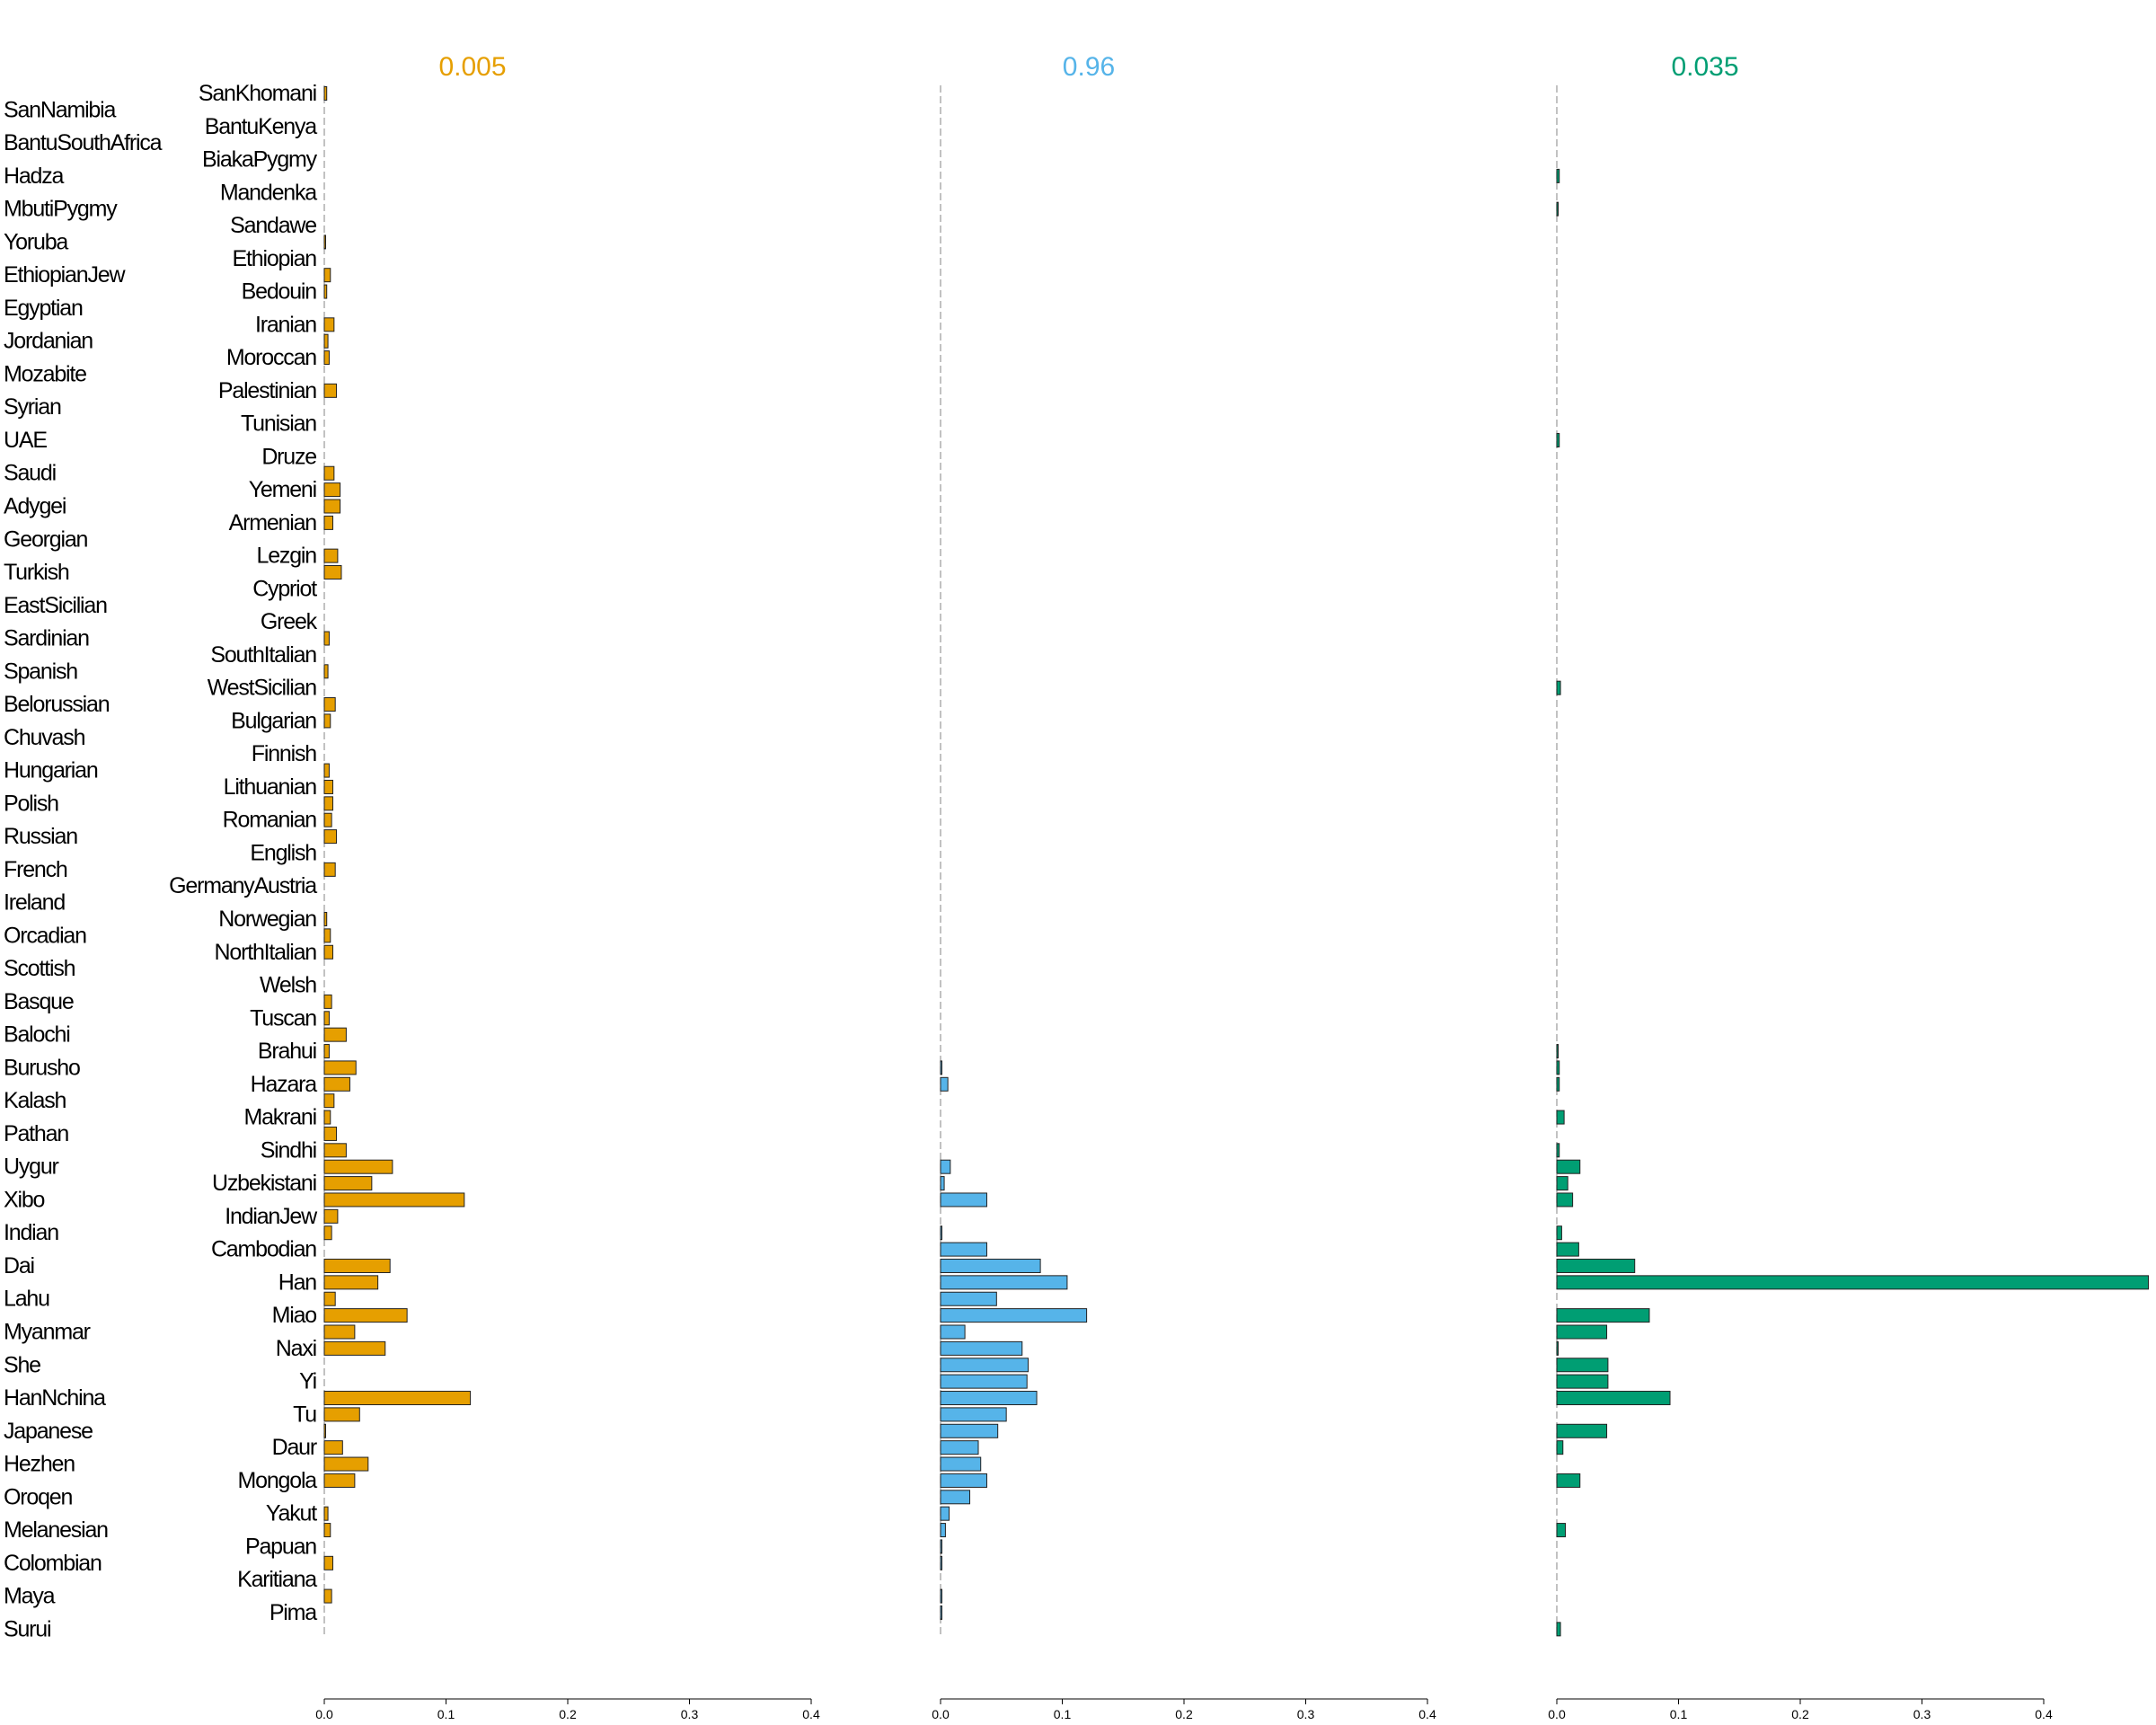 The height and width of the screenshot is (1725, 2156). I want to click on category-label: IndianJew, so click(271, 1216).